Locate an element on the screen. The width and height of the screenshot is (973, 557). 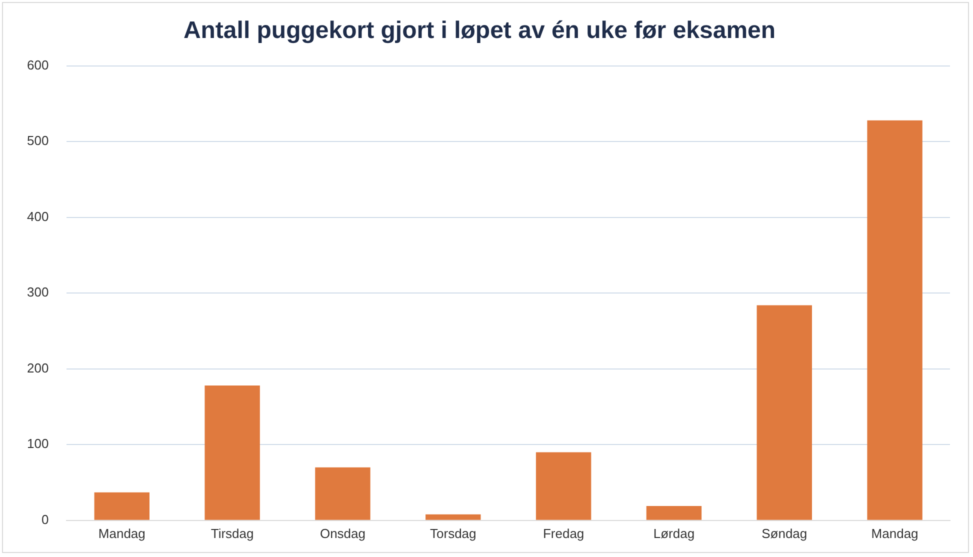
x-tick-label: Onsdag is located at coordinates (343, 533).